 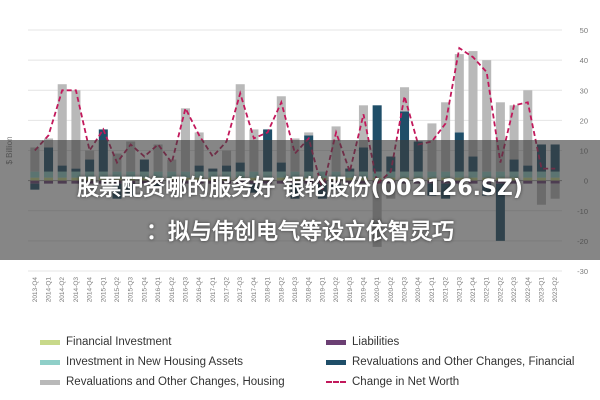 What do you see at coordinates (172, 290) in the screenshot?
I see `x-tick-label: 2016-Q2` at bounding box center [172, 290].